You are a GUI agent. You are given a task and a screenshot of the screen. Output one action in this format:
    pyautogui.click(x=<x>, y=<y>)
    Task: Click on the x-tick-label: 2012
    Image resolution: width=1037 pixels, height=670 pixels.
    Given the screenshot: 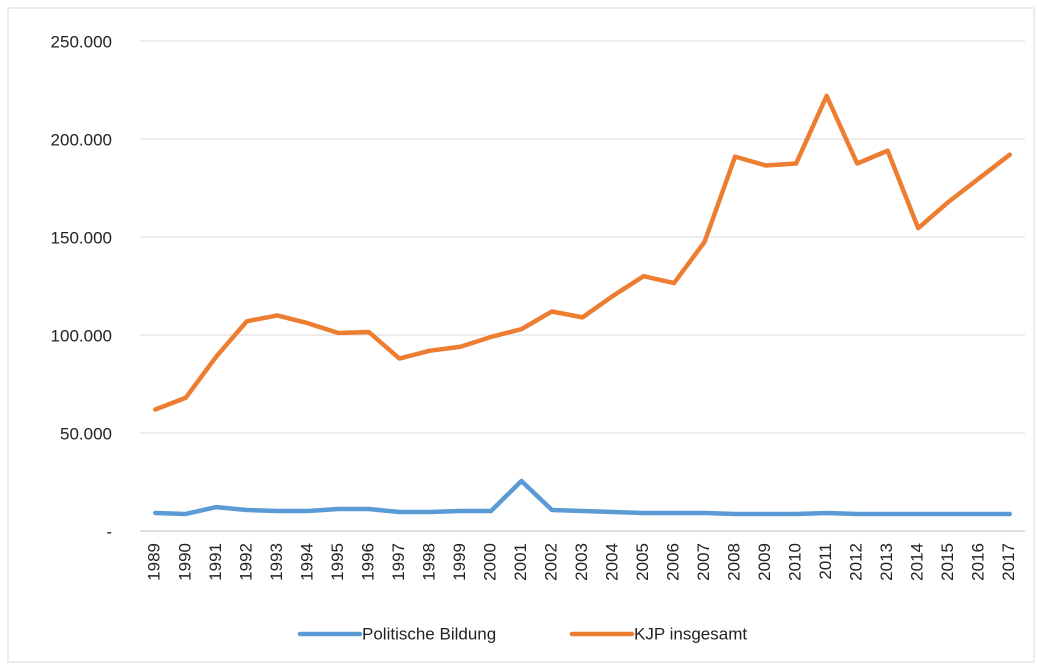 What is the action you would take?
    pyautogui.click(x=856, y=562)
    